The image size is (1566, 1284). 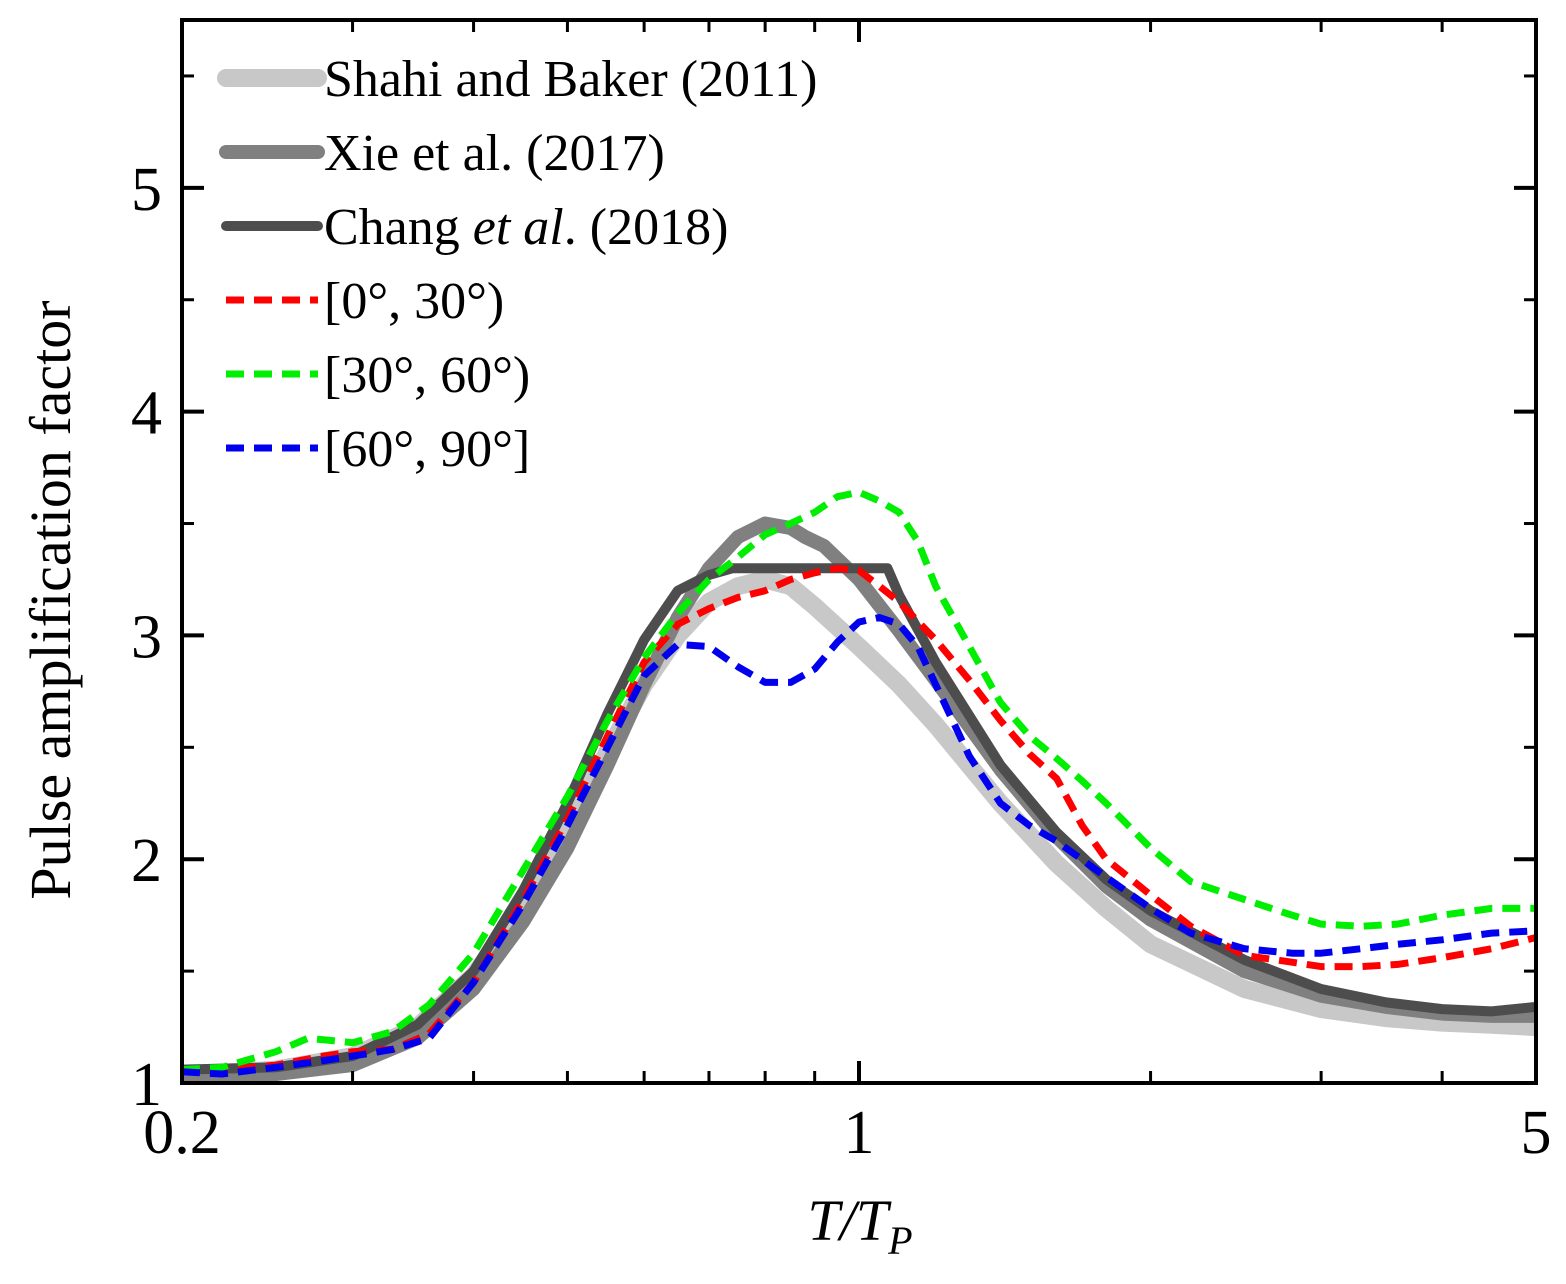 What do you see at coordinates (146, 190) in the screenshot?
I see `y-tick-label: 5` at bounding box center [146, 190].